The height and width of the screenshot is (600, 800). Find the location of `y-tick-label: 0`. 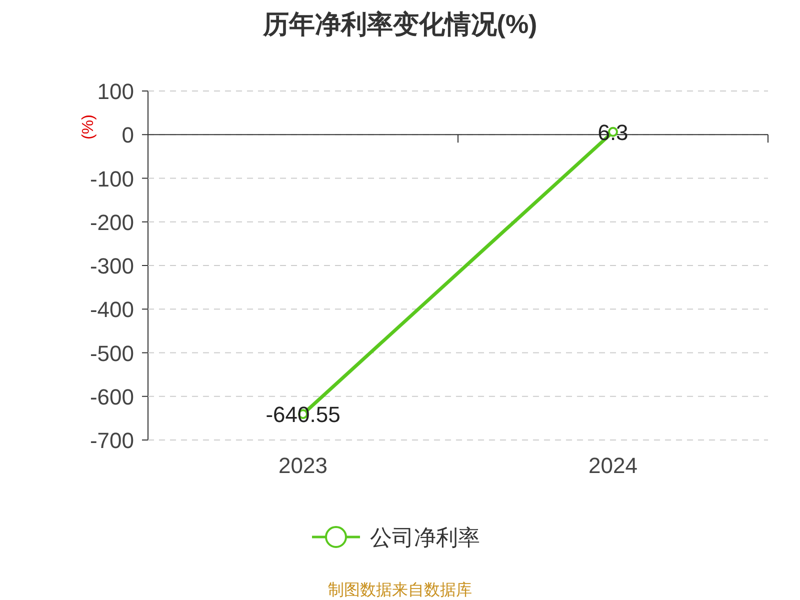

y-tick-label: 0 is located at coordinates (128, 135).